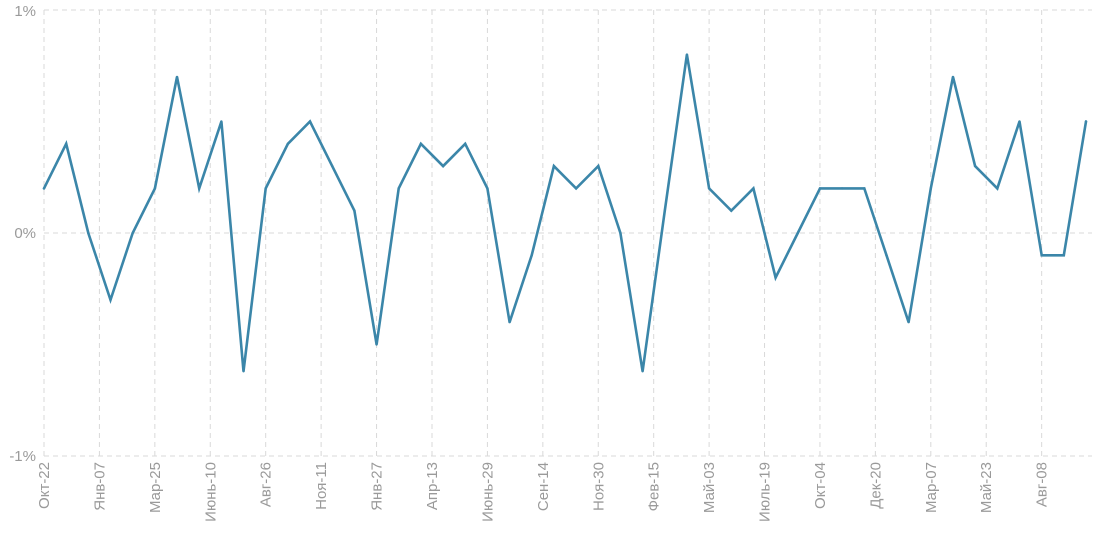 Image resolution: width=1109 pixels, height=554 pixels. What do you see at coordinates (210, 492) in the screenshot?
I see `x-tick-label: Июнь-10` at bounding box center [210, 492].